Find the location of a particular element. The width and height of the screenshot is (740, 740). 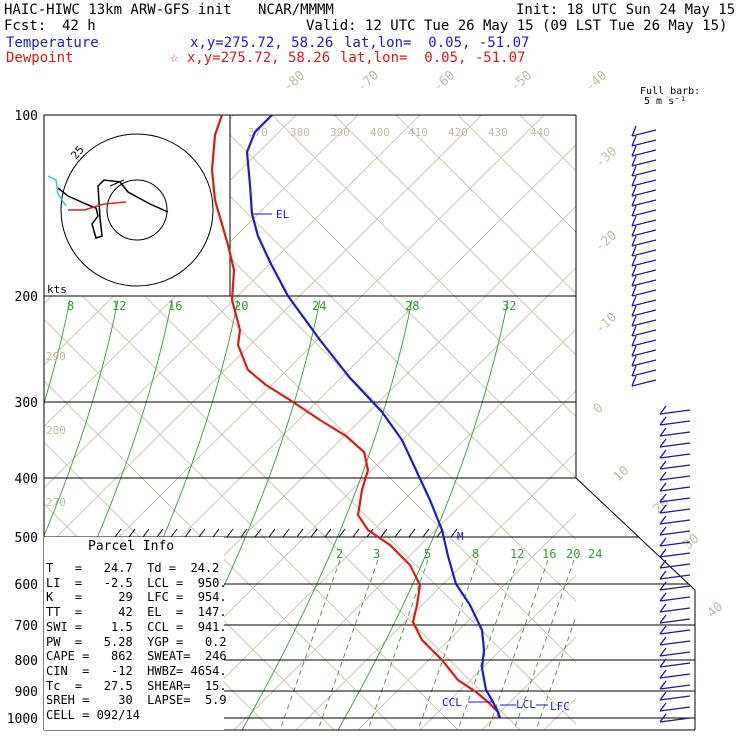

isotherm-label: -50 is located at coordinates (521, 81).